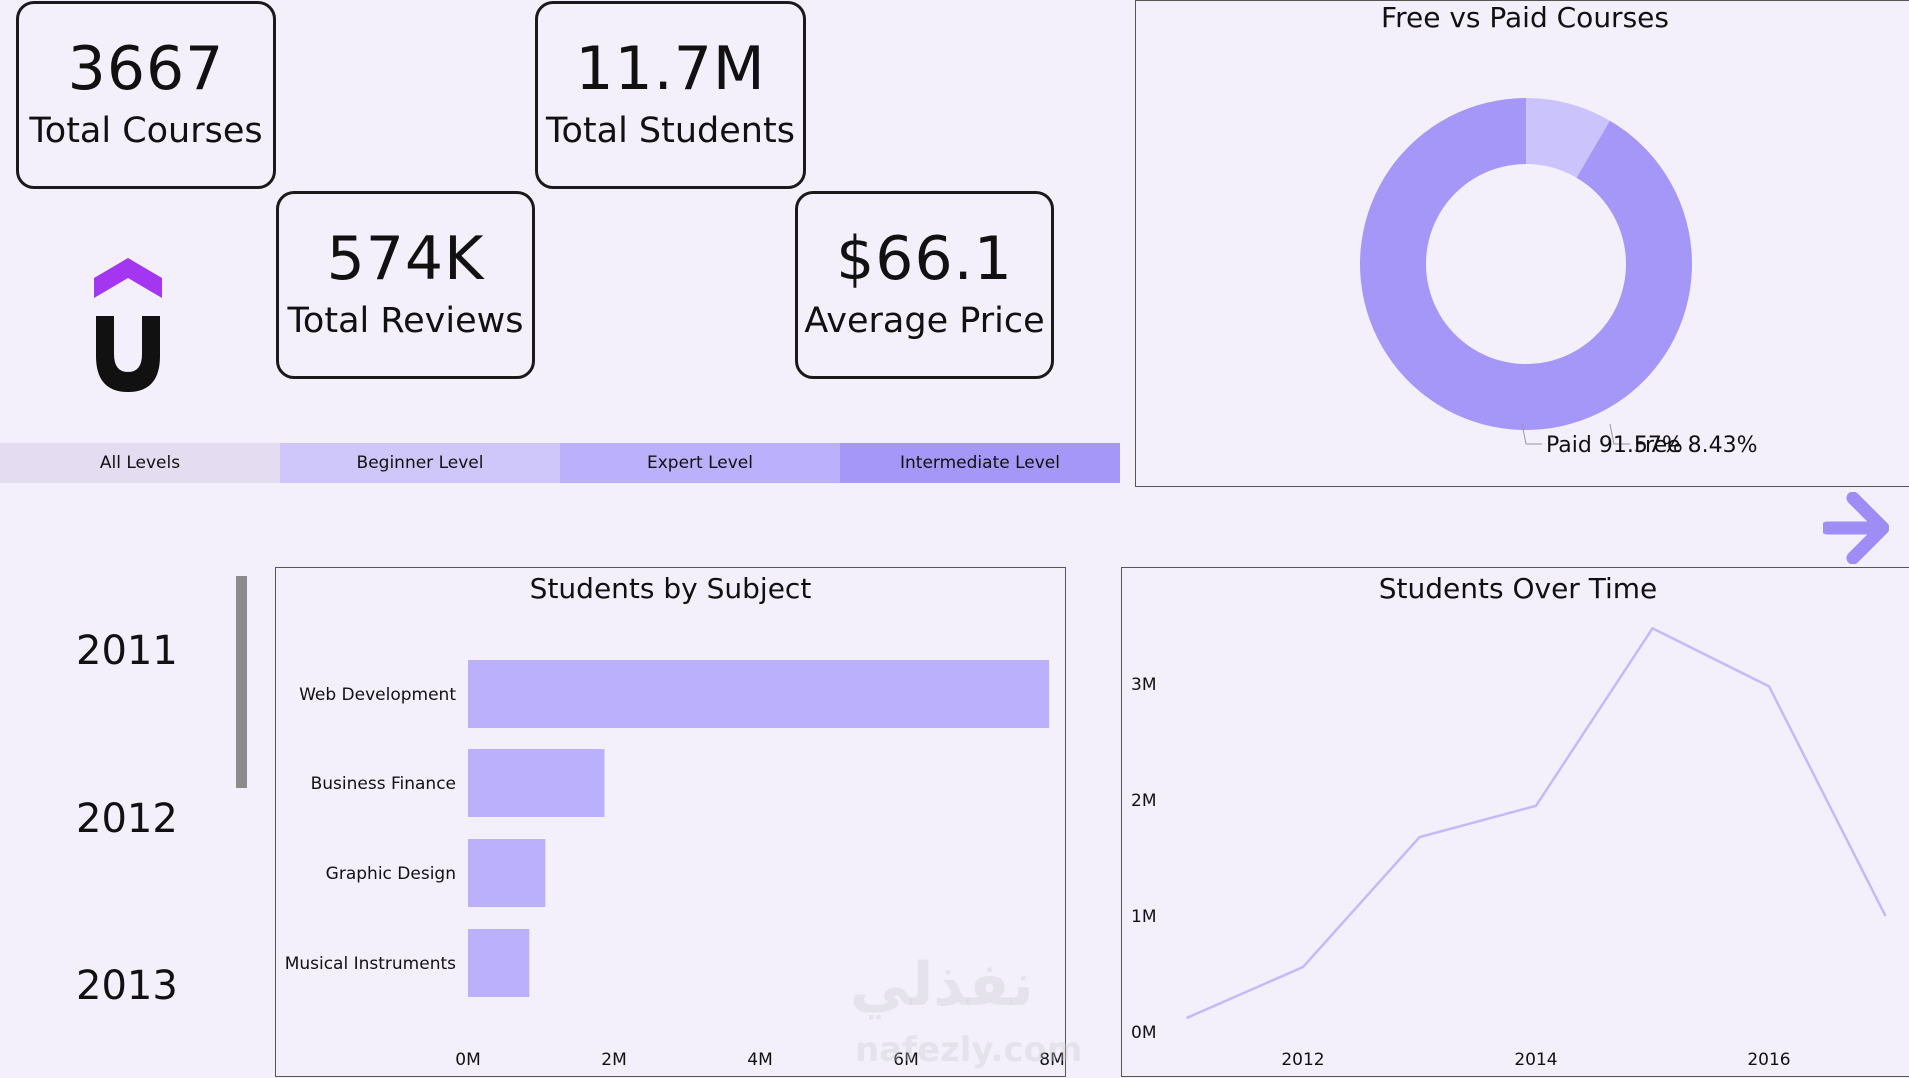 The width and height of the screenshot is (1909, 1078). What do you see at coordinates (420, 463) in the screenshot?
I see `level-option-beginner-level: Beginner Level` at bounding box center [420, 463].